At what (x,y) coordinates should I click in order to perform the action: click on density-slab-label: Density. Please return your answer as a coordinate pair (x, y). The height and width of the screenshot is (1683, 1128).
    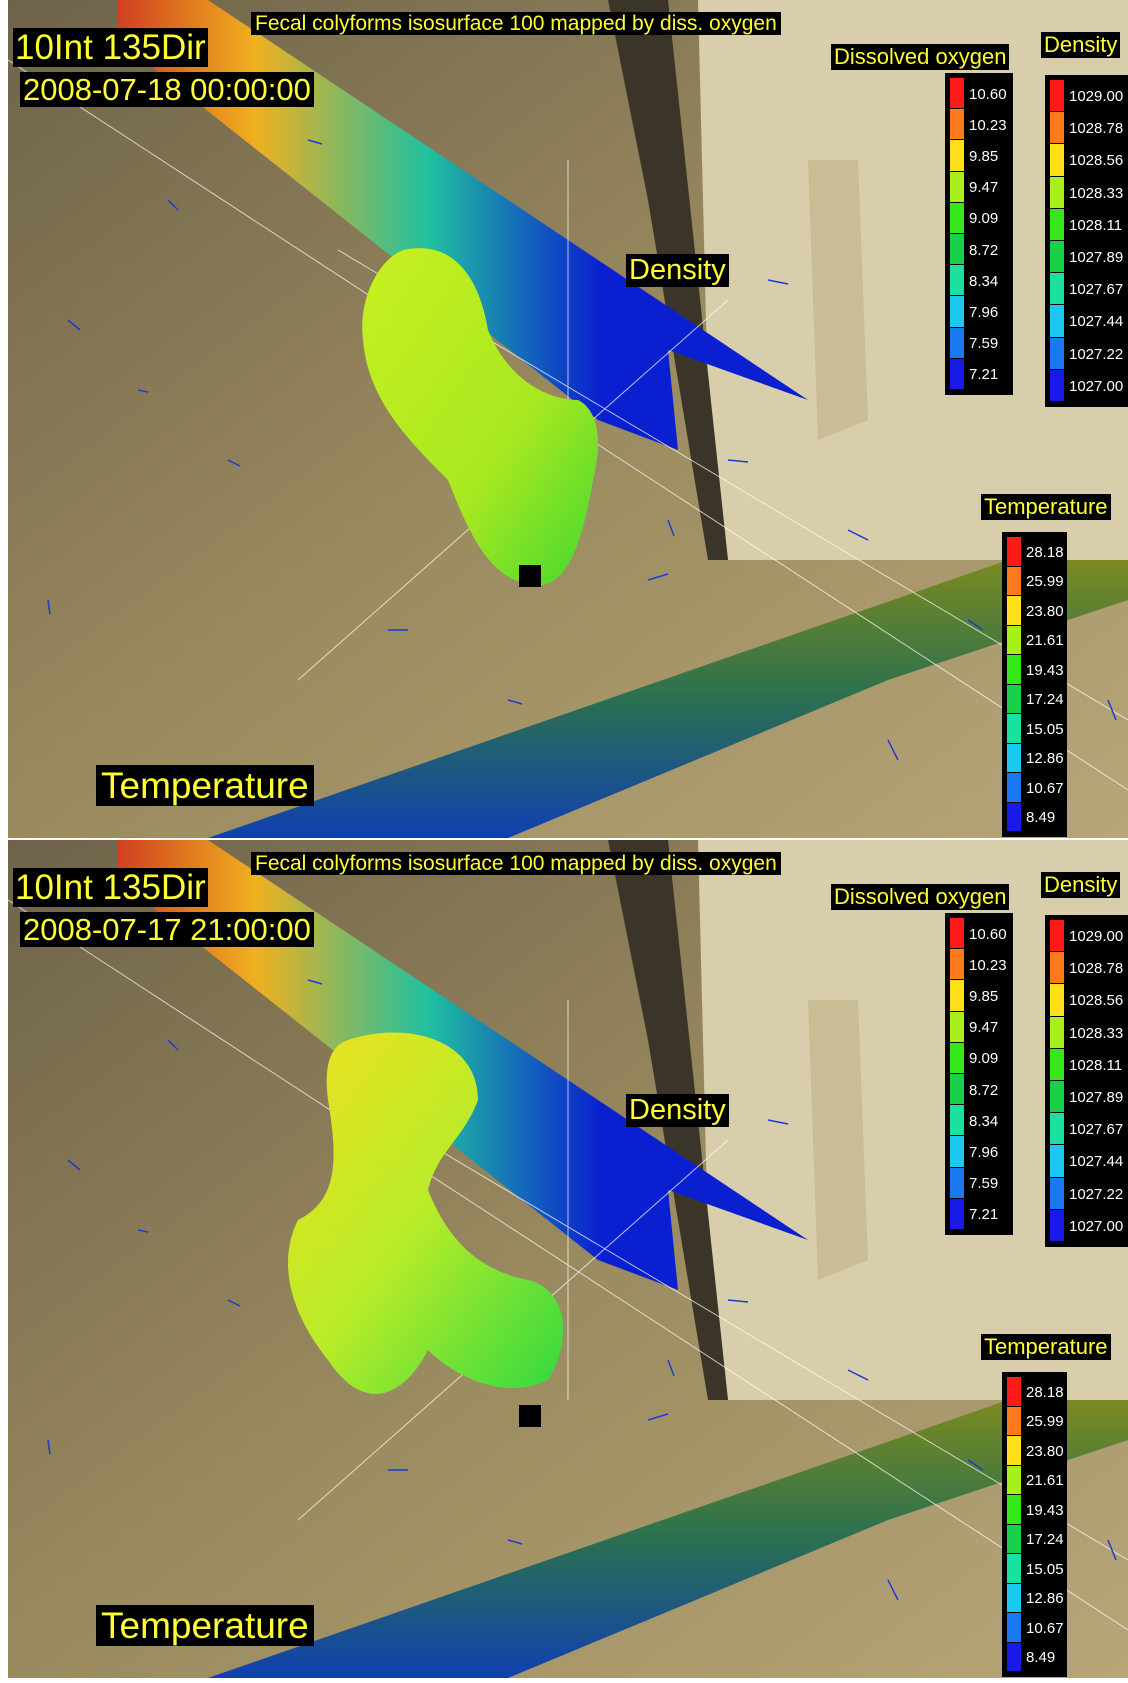
    Looking at the image, I should click on (677, 1110).